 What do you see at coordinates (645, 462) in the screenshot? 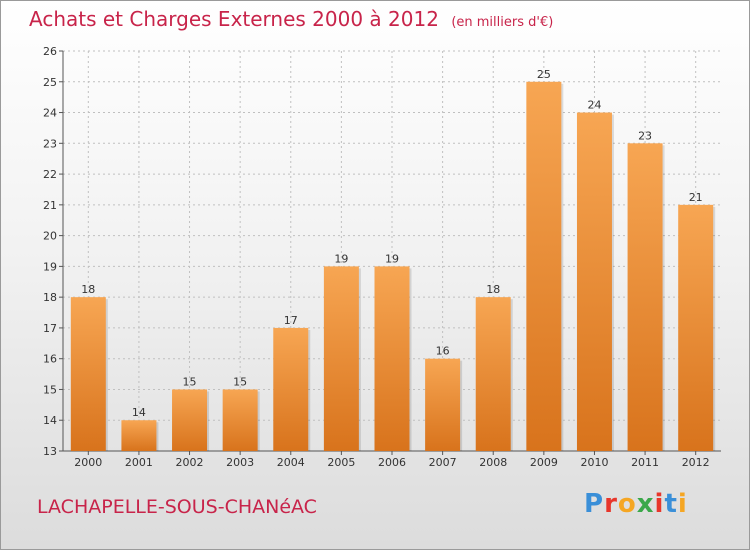
I see `x-tick-label: 2011` at bounding box center [645, 462].